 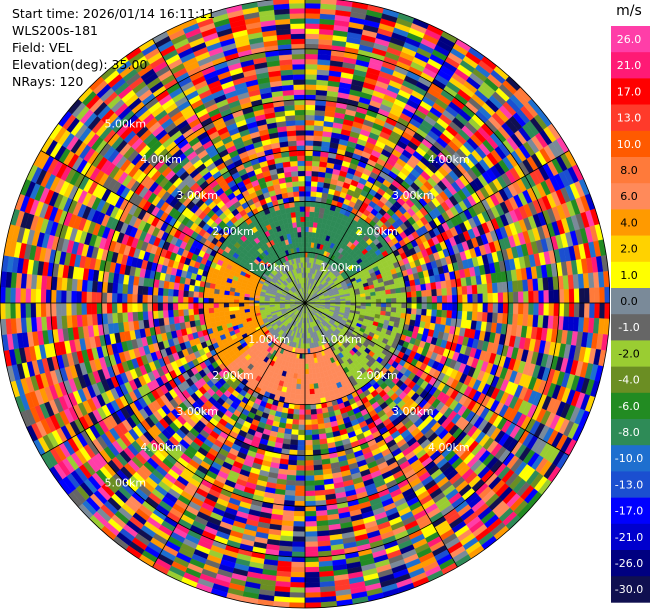 What do you see at coordinates (55, 30) in the screenshot?
I see `station-label: WLS200s-181` at bounding box center [55, 30].